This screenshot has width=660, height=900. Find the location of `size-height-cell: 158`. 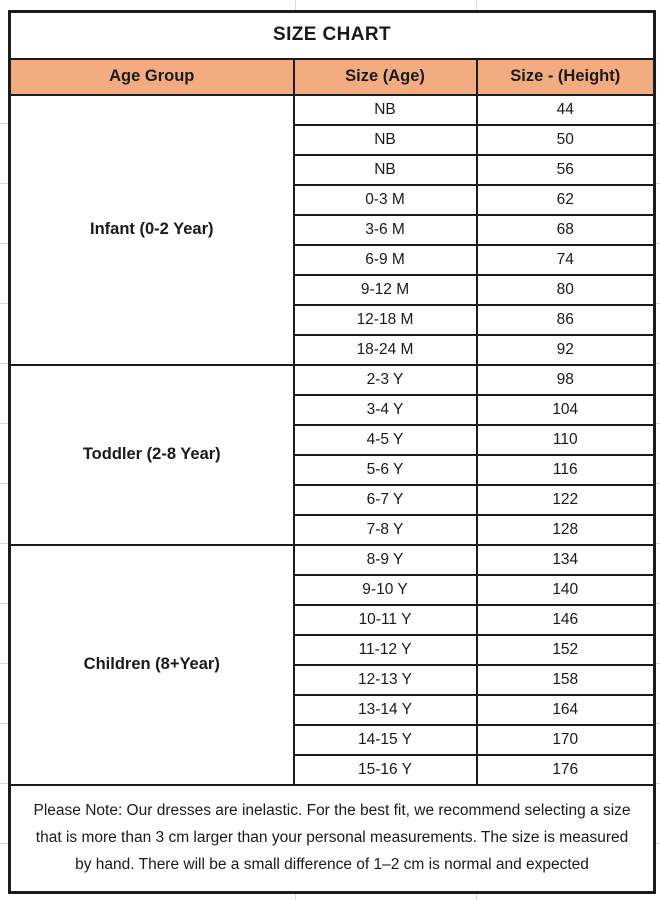

size-height-cell: 158 is located at coordinates (566, 679).